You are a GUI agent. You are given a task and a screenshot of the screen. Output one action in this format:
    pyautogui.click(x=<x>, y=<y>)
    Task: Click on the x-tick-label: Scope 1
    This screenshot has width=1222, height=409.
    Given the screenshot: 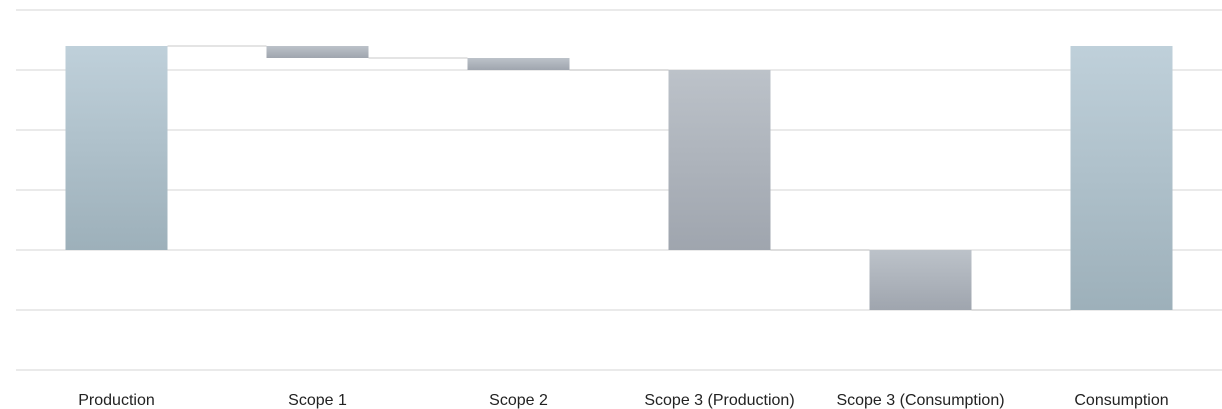 What is the action you would take?
    pyautogui.click(x=317, y=400)
    